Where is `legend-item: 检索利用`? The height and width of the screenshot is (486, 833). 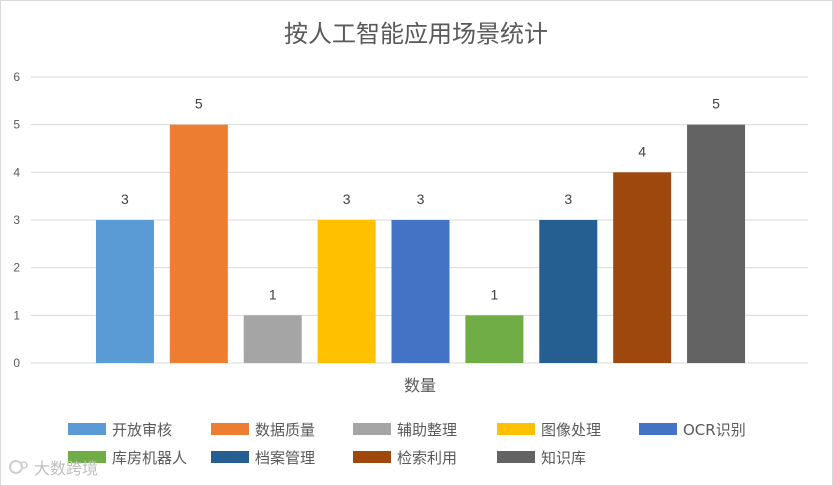
legend-item: 检索利用 is located at coordinates (405, 458).